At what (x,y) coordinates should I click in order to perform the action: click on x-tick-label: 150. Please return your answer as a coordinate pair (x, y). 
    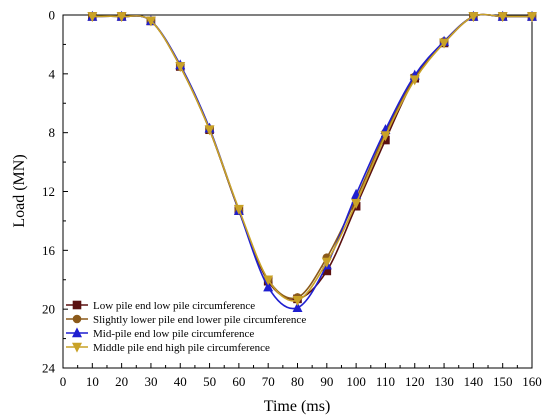
    Looking at the image, I should click on (503, 381).